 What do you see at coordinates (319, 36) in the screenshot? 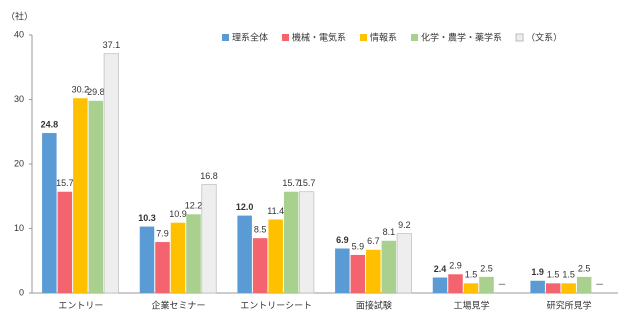
I see `legend-label: 機械・電気系` at bounding box center [319, 36].